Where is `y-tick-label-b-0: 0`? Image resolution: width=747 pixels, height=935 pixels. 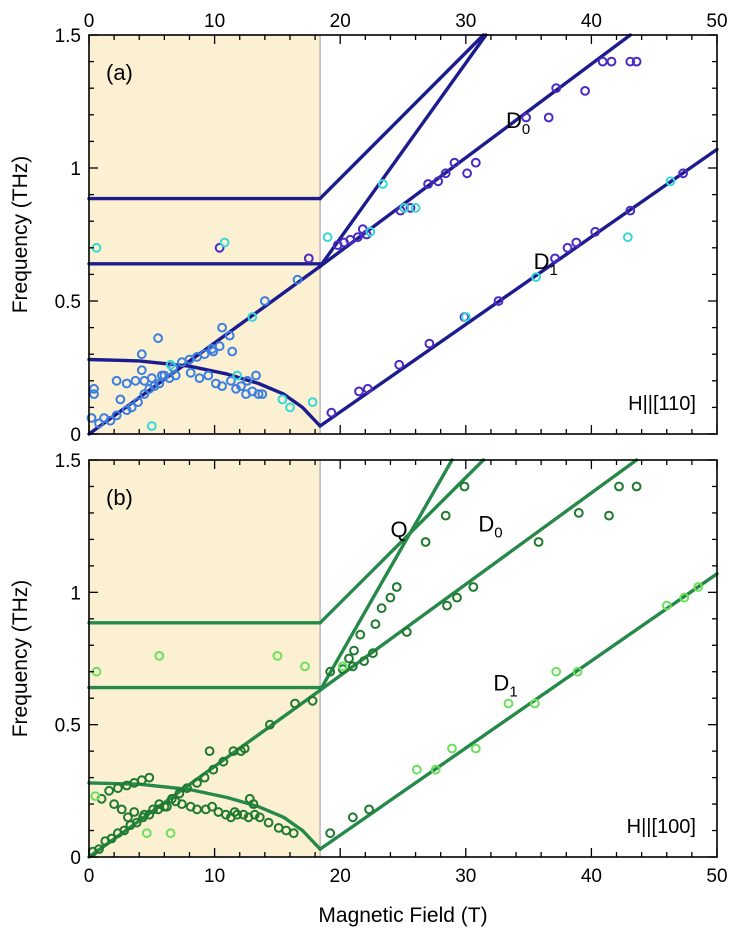 y-tick-label-b-0: 0 is located at coordinates (75, 858).